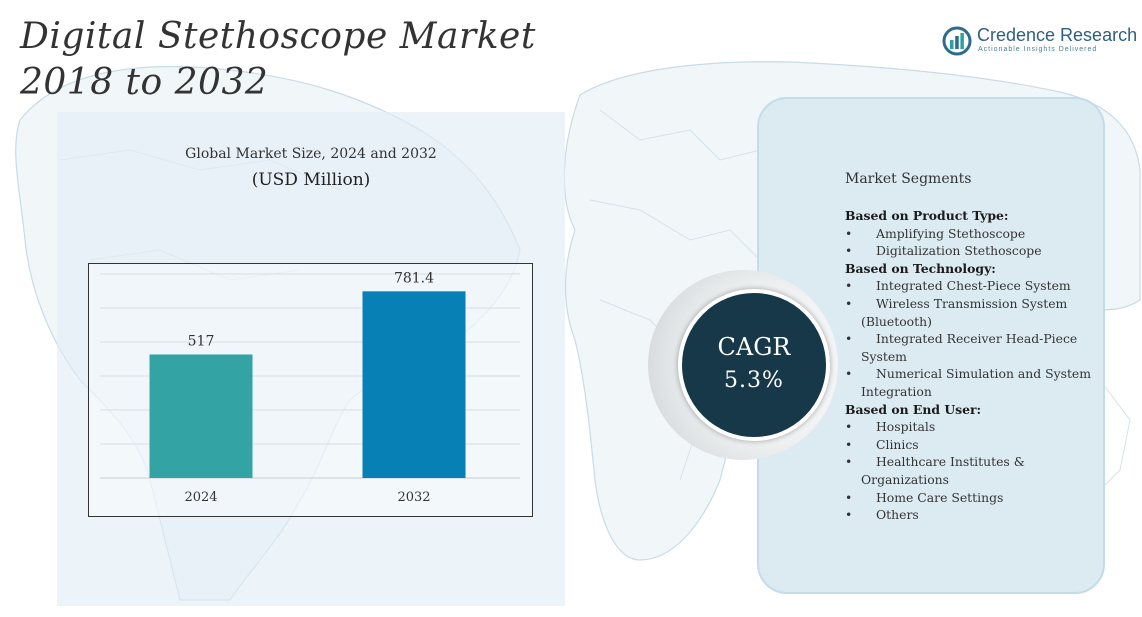  I want to click on chart-subtitle: (USD Million), so click(311, 180).